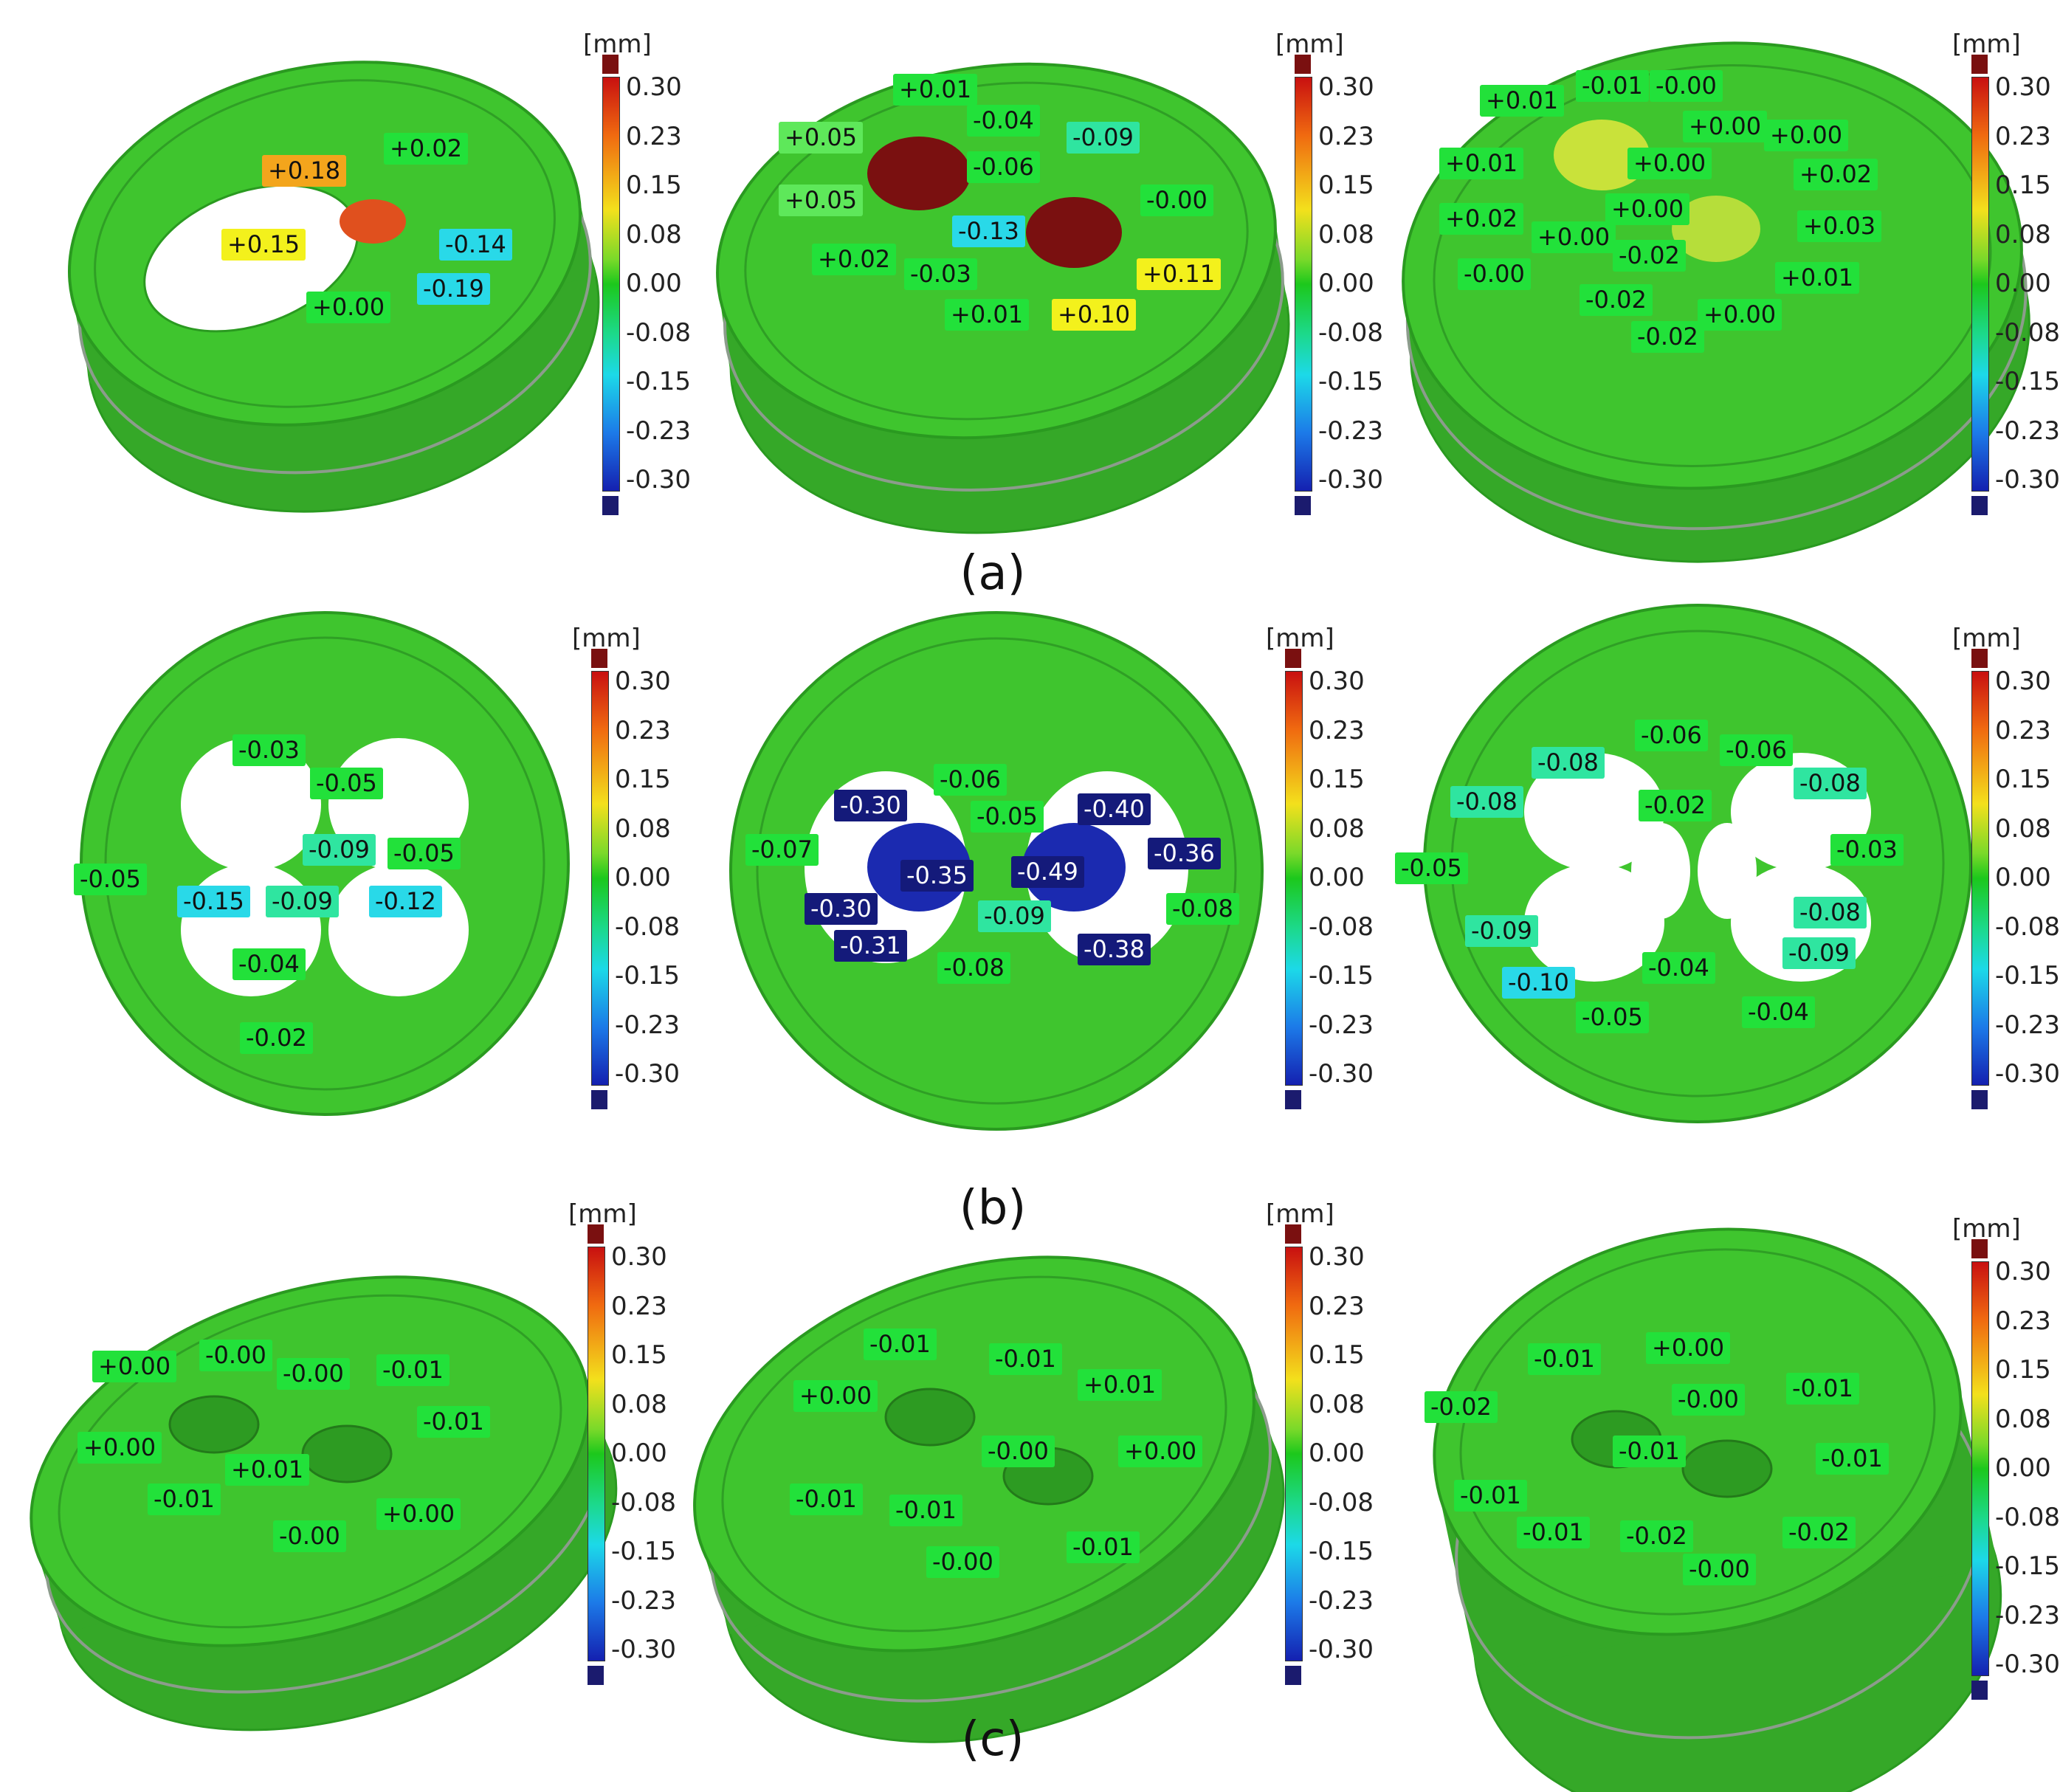  I want to click on part-c1, so click(324, 1503).